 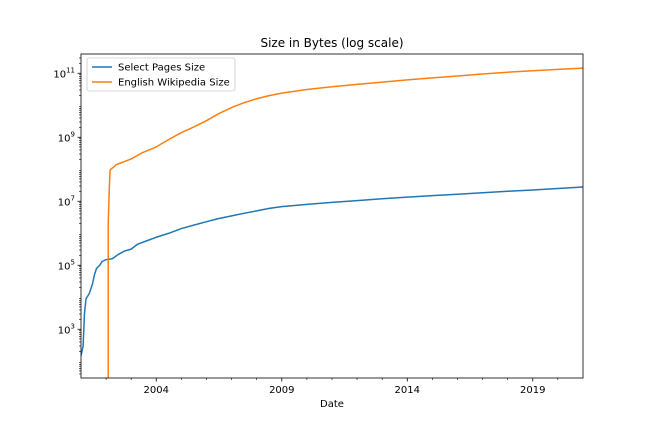 What do you see at coordinates (66, 137) in the screenshot?
I see `y-tick-label: 10⁹` at bounding box center [66, 137].